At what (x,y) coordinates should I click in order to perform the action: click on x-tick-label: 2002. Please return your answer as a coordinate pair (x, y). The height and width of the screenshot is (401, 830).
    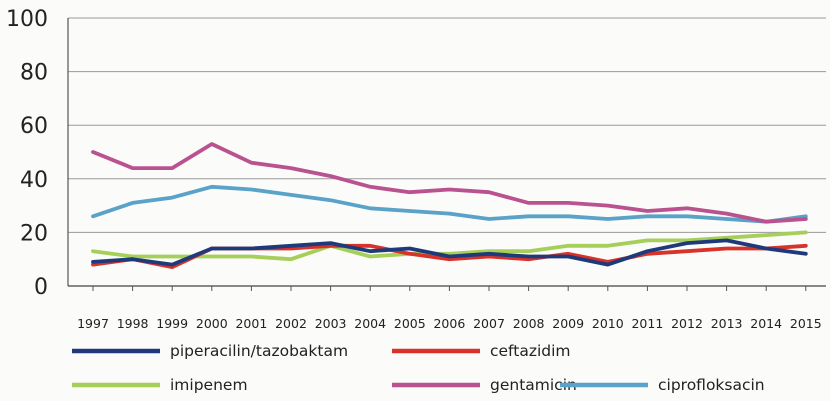
    Looking at the image, I should click on (291, 323).